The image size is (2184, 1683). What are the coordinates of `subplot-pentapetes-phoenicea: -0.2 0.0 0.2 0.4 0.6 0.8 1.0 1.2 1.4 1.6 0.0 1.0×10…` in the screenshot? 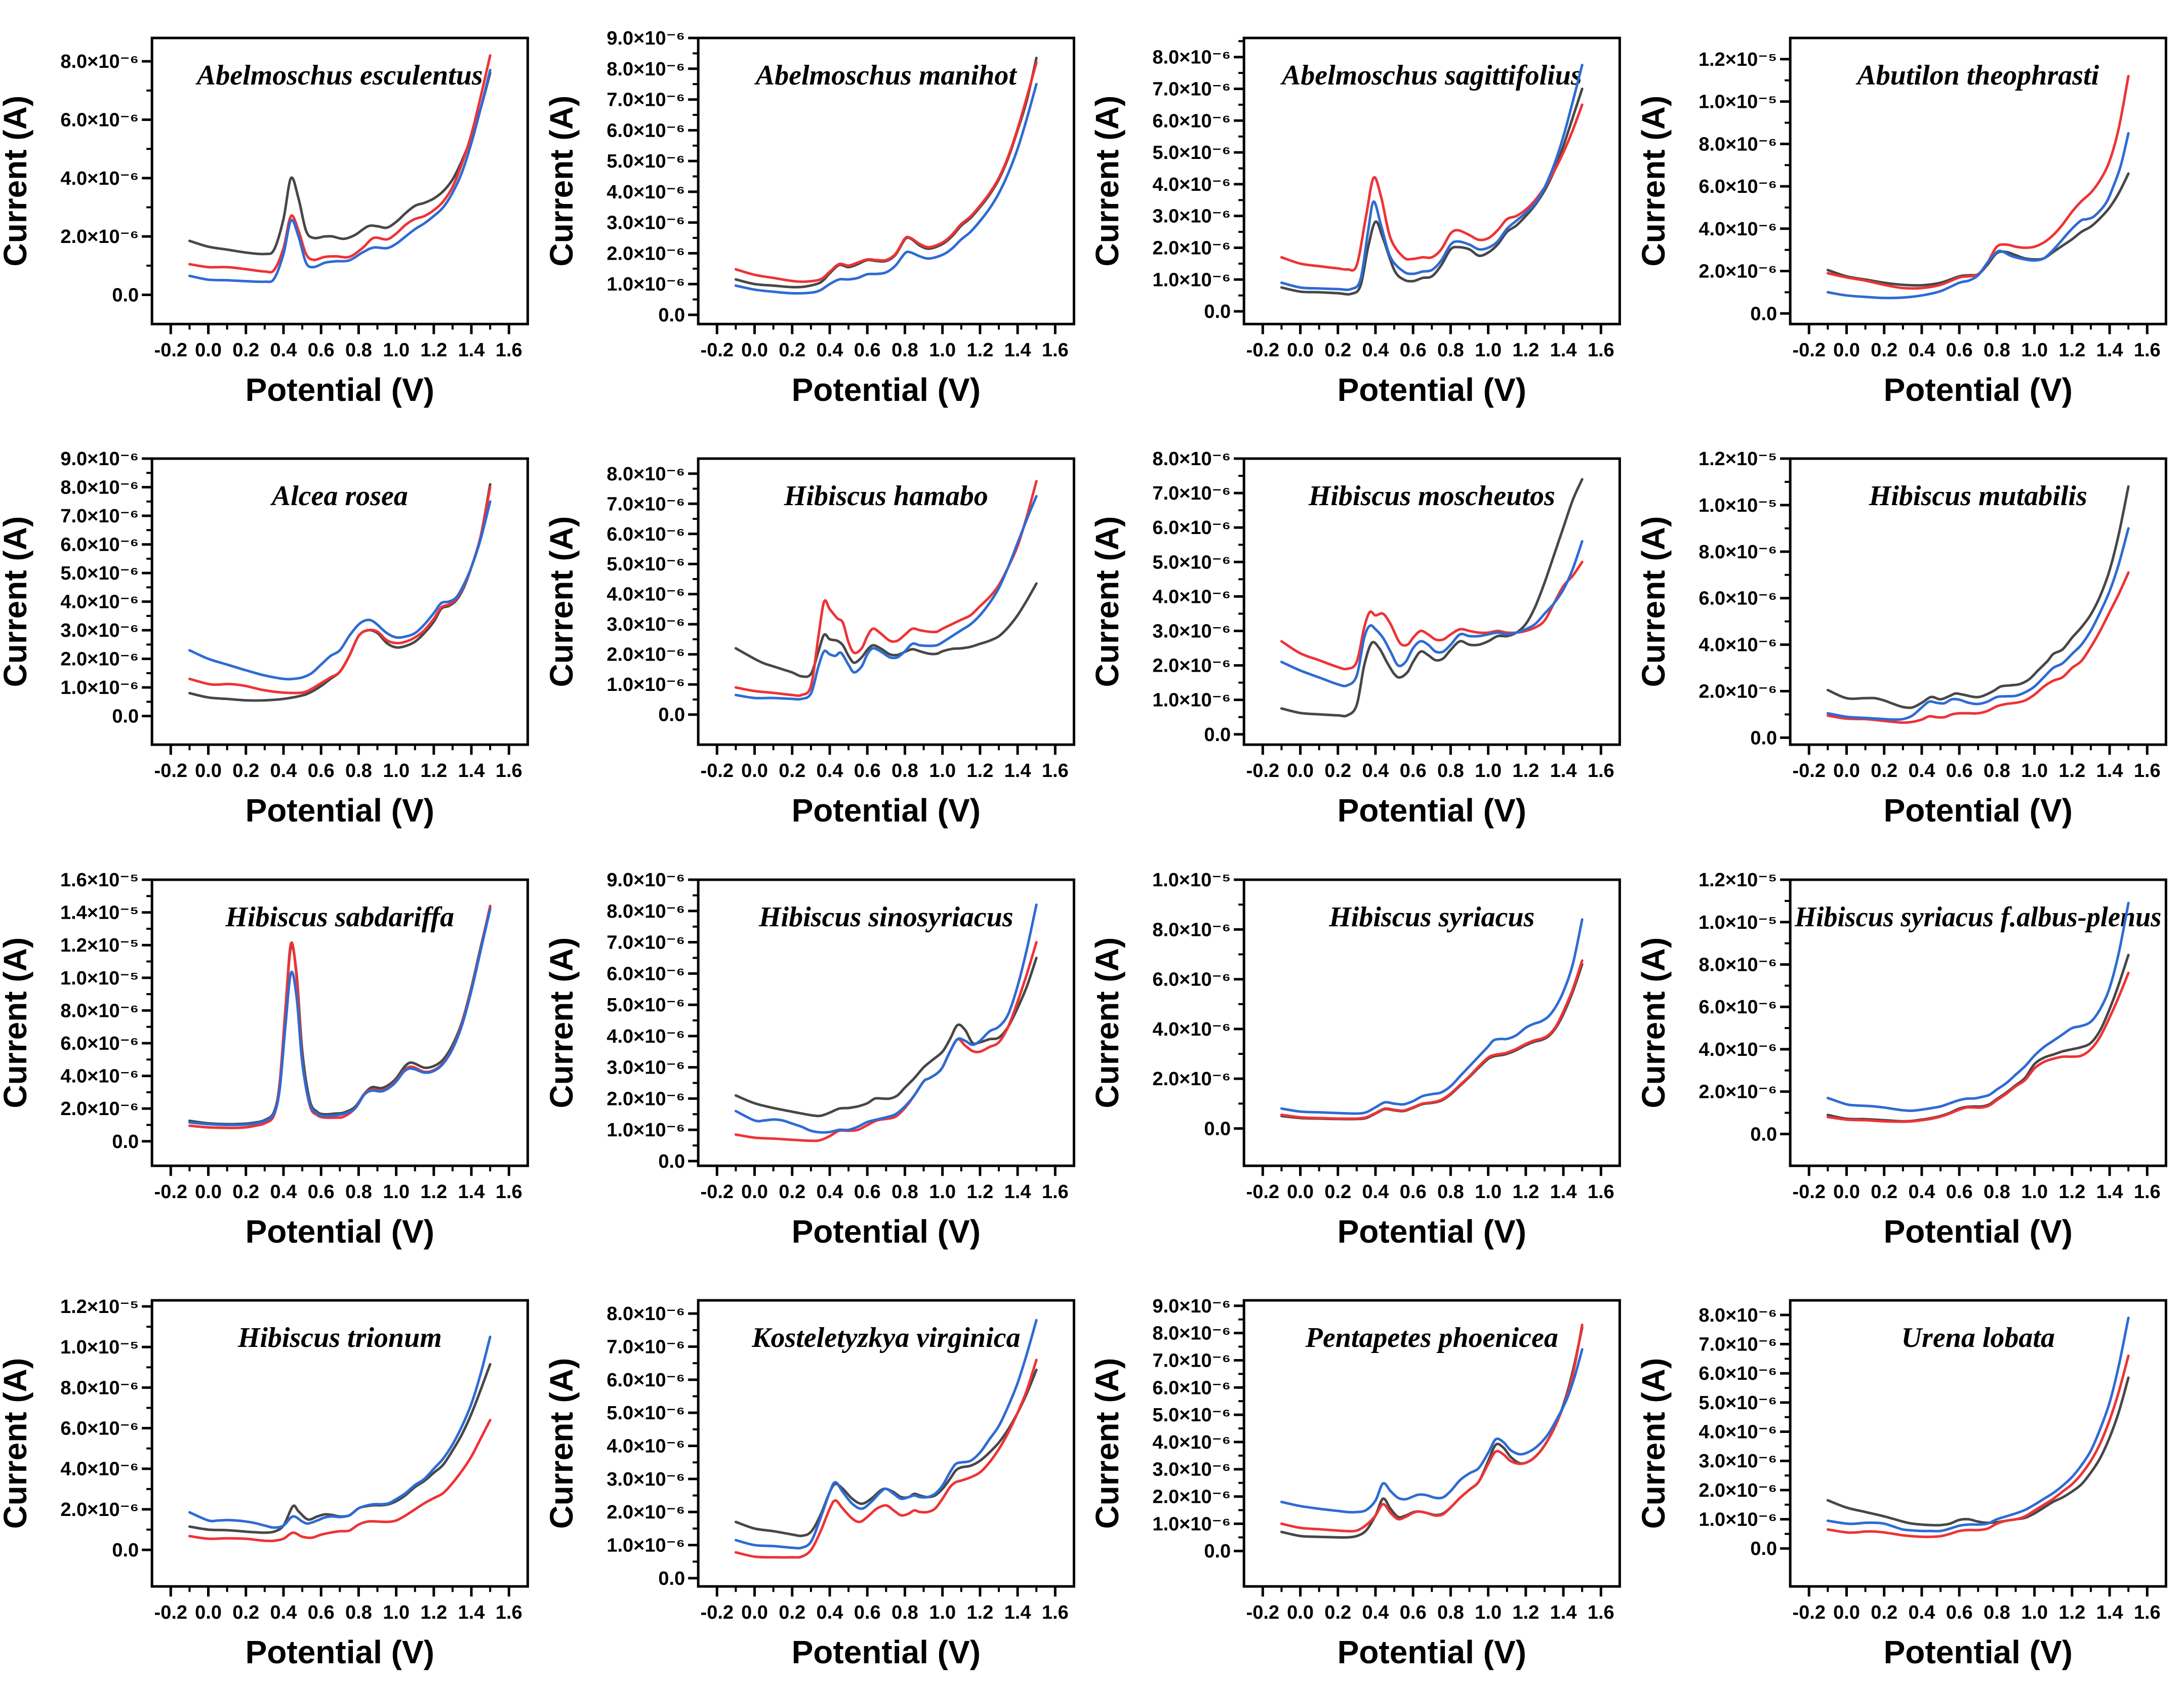 It's located at (1365, 1473).